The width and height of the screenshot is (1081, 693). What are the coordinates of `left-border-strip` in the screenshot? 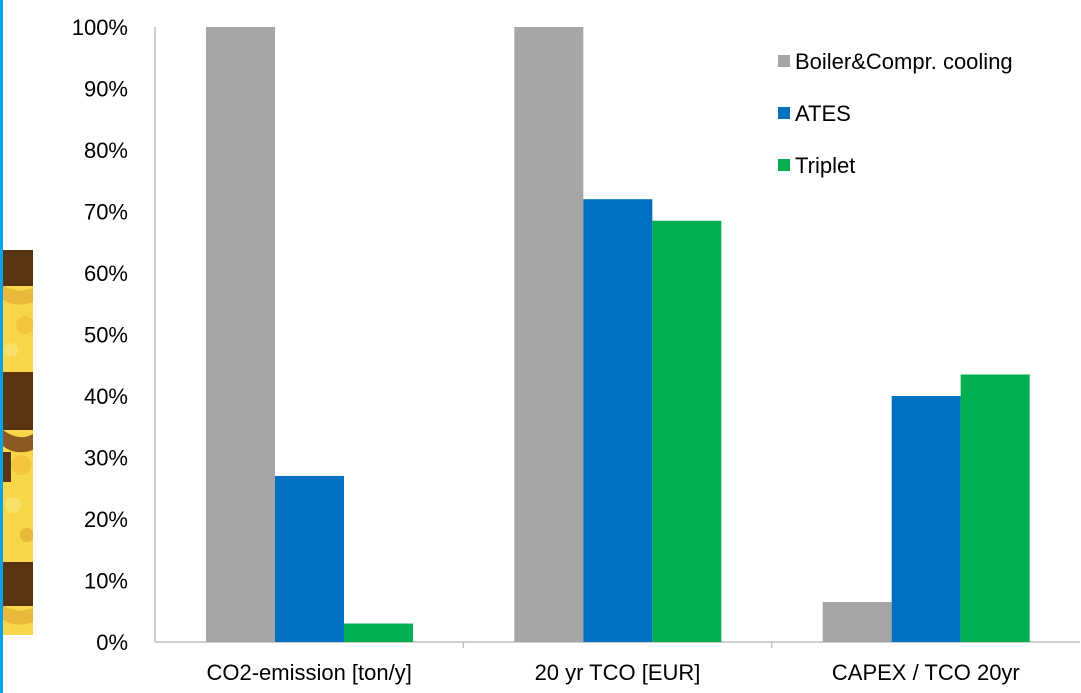 It's located at (1, 346).